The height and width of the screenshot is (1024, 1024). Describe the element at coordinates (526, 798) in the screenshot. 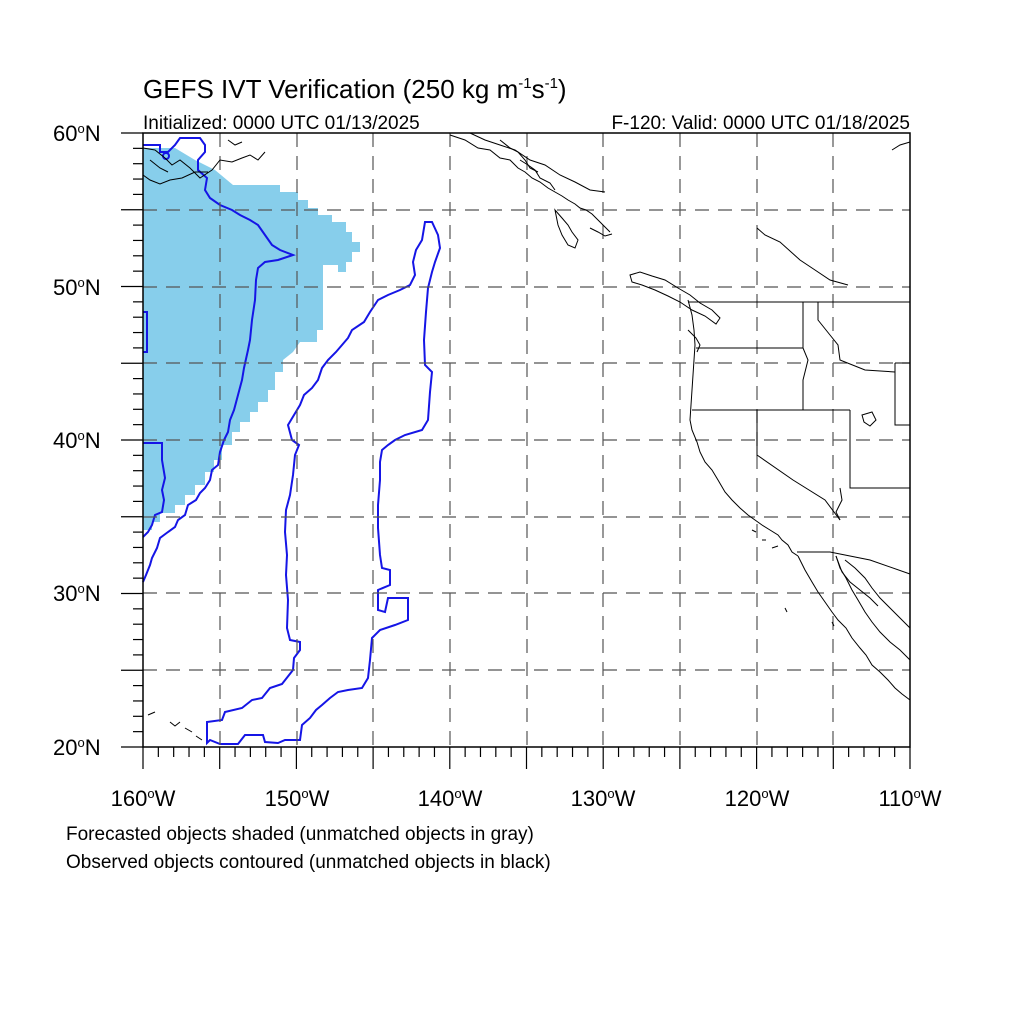

I see `lon-labels: 160oW 150oW 140oW 130oW 120oW 110oW` at that location.